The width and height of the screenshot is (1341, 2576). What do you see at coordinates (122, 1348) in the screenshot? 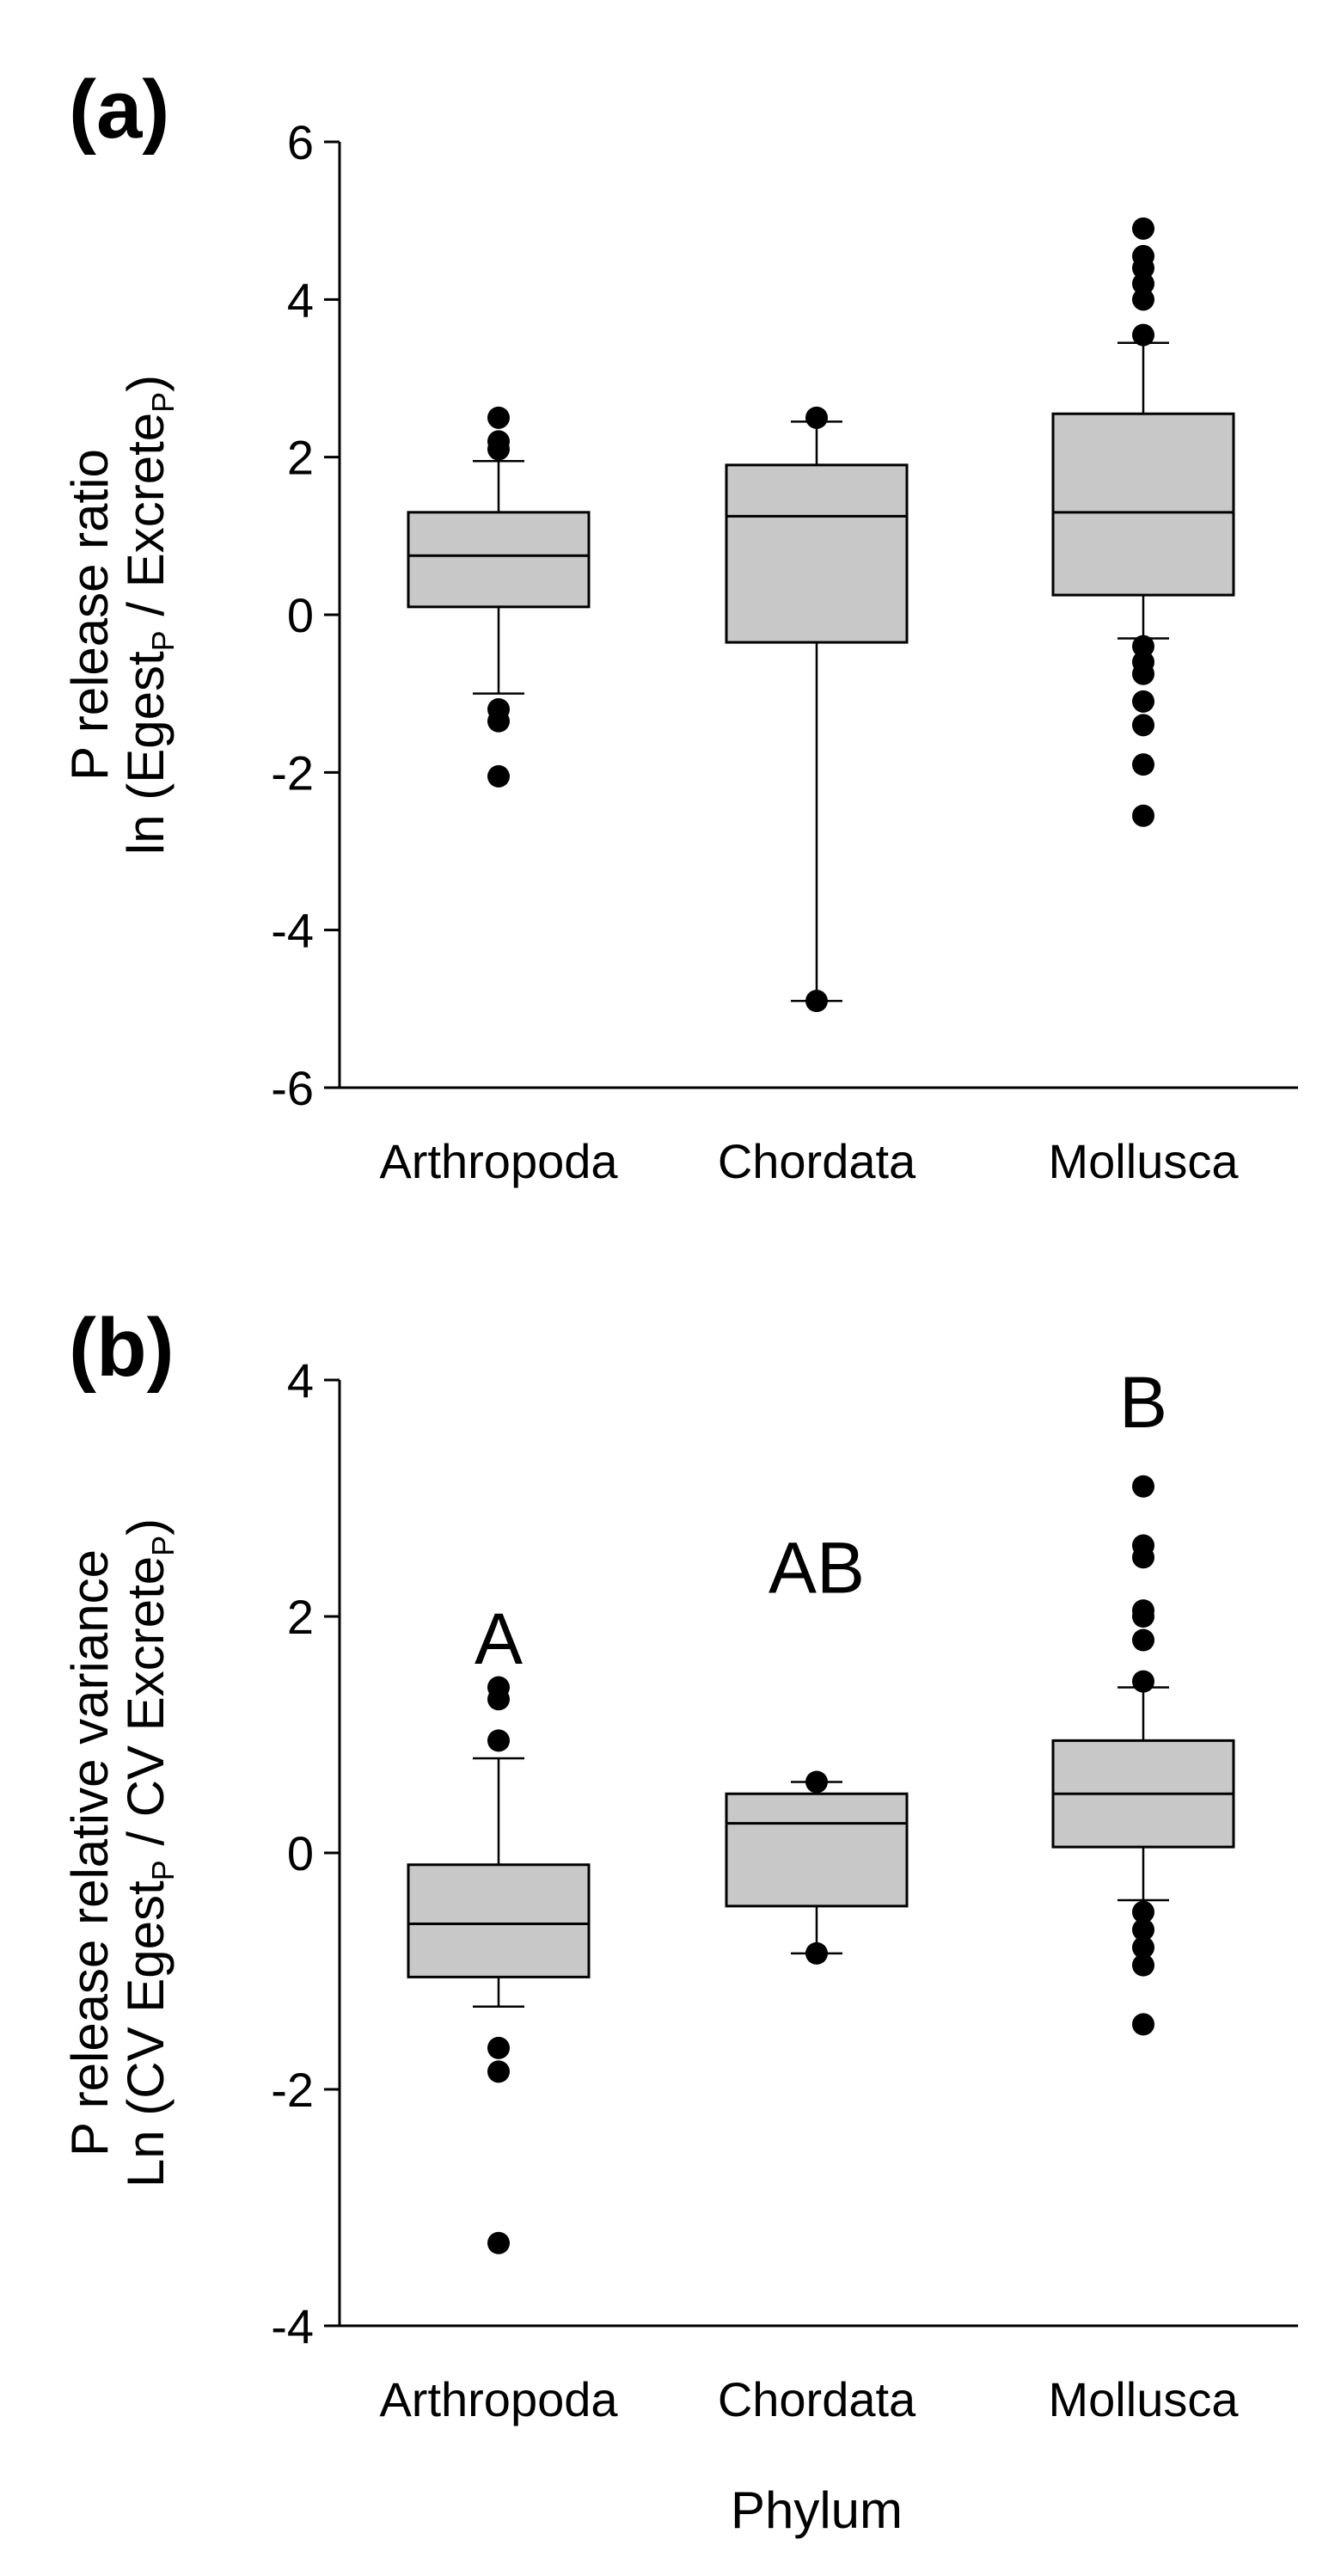
I see `panel-label: (b)` at bounding box center [122, 1348].